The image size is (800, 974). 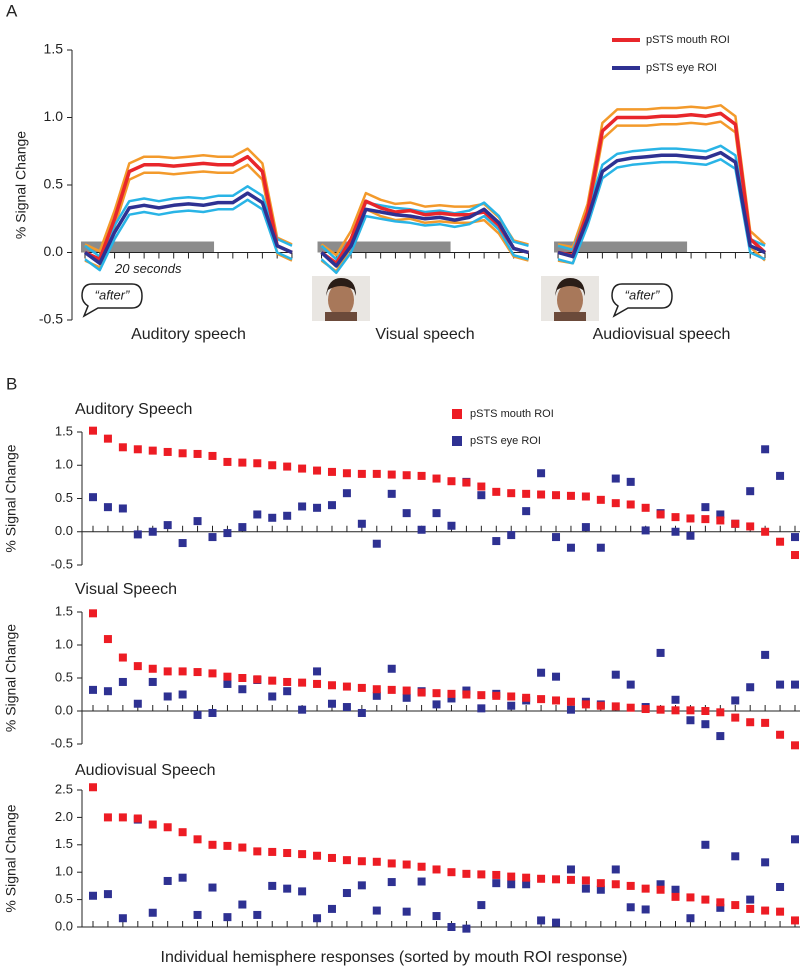 I want to click on line, so click(x=424, y=209).